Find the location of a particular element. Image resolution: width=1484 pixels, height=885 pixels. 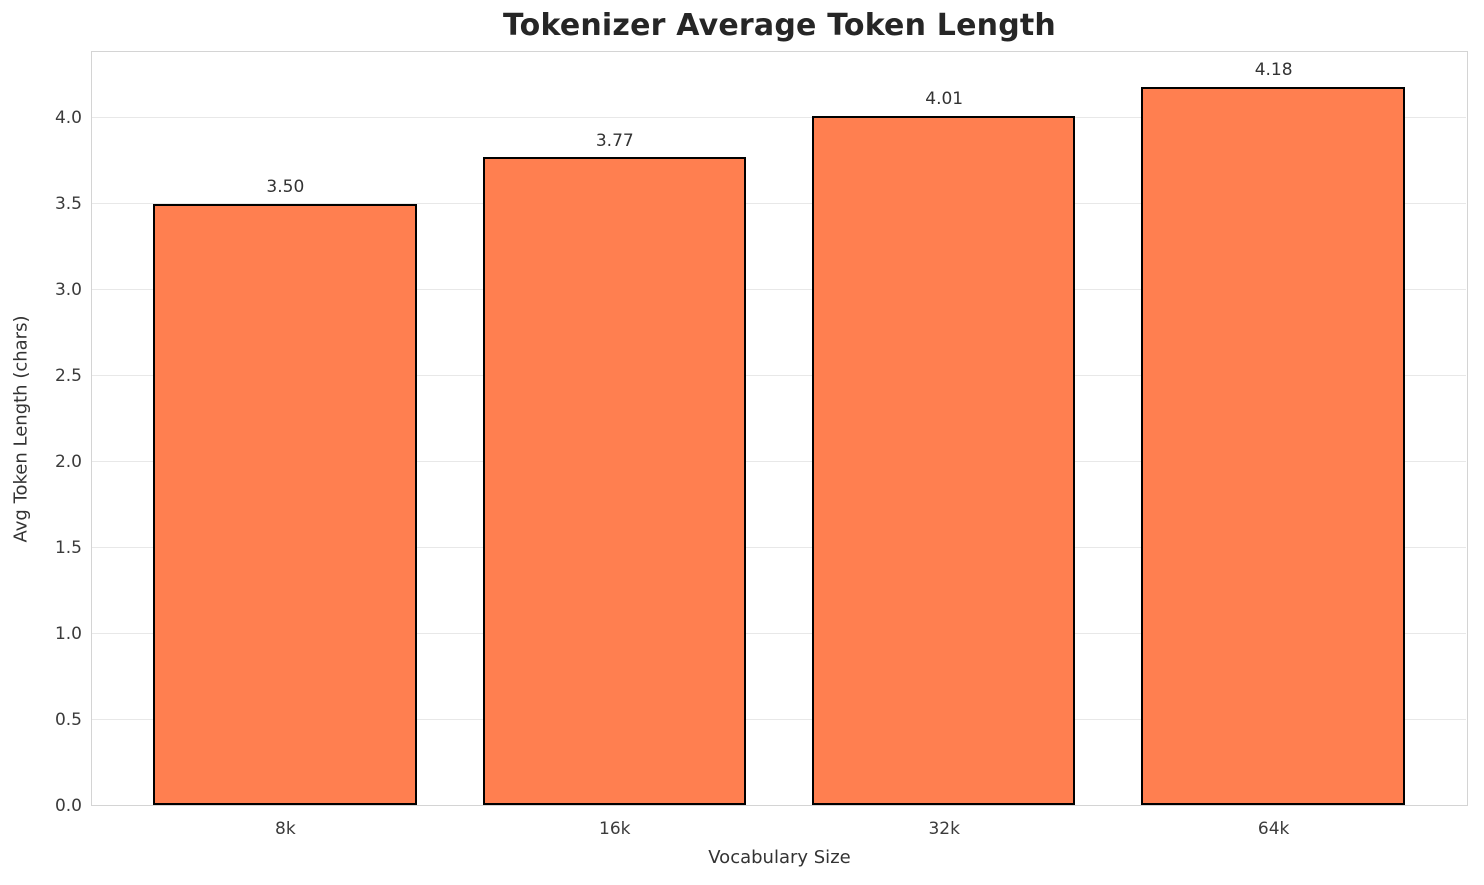

bar-8k is located at coordinates (285, 504).